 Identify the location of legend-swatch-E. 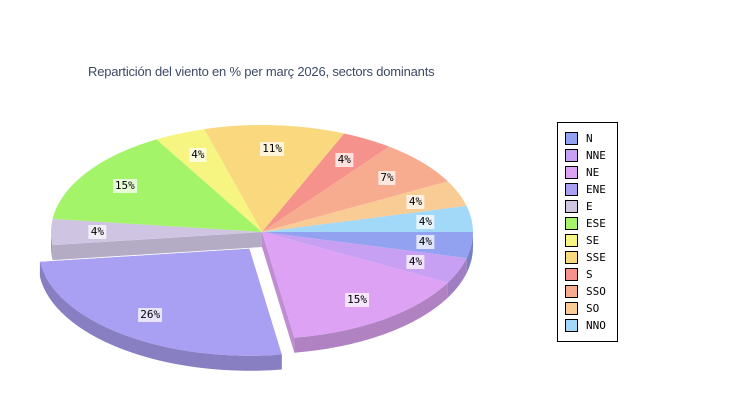
(571, 206).